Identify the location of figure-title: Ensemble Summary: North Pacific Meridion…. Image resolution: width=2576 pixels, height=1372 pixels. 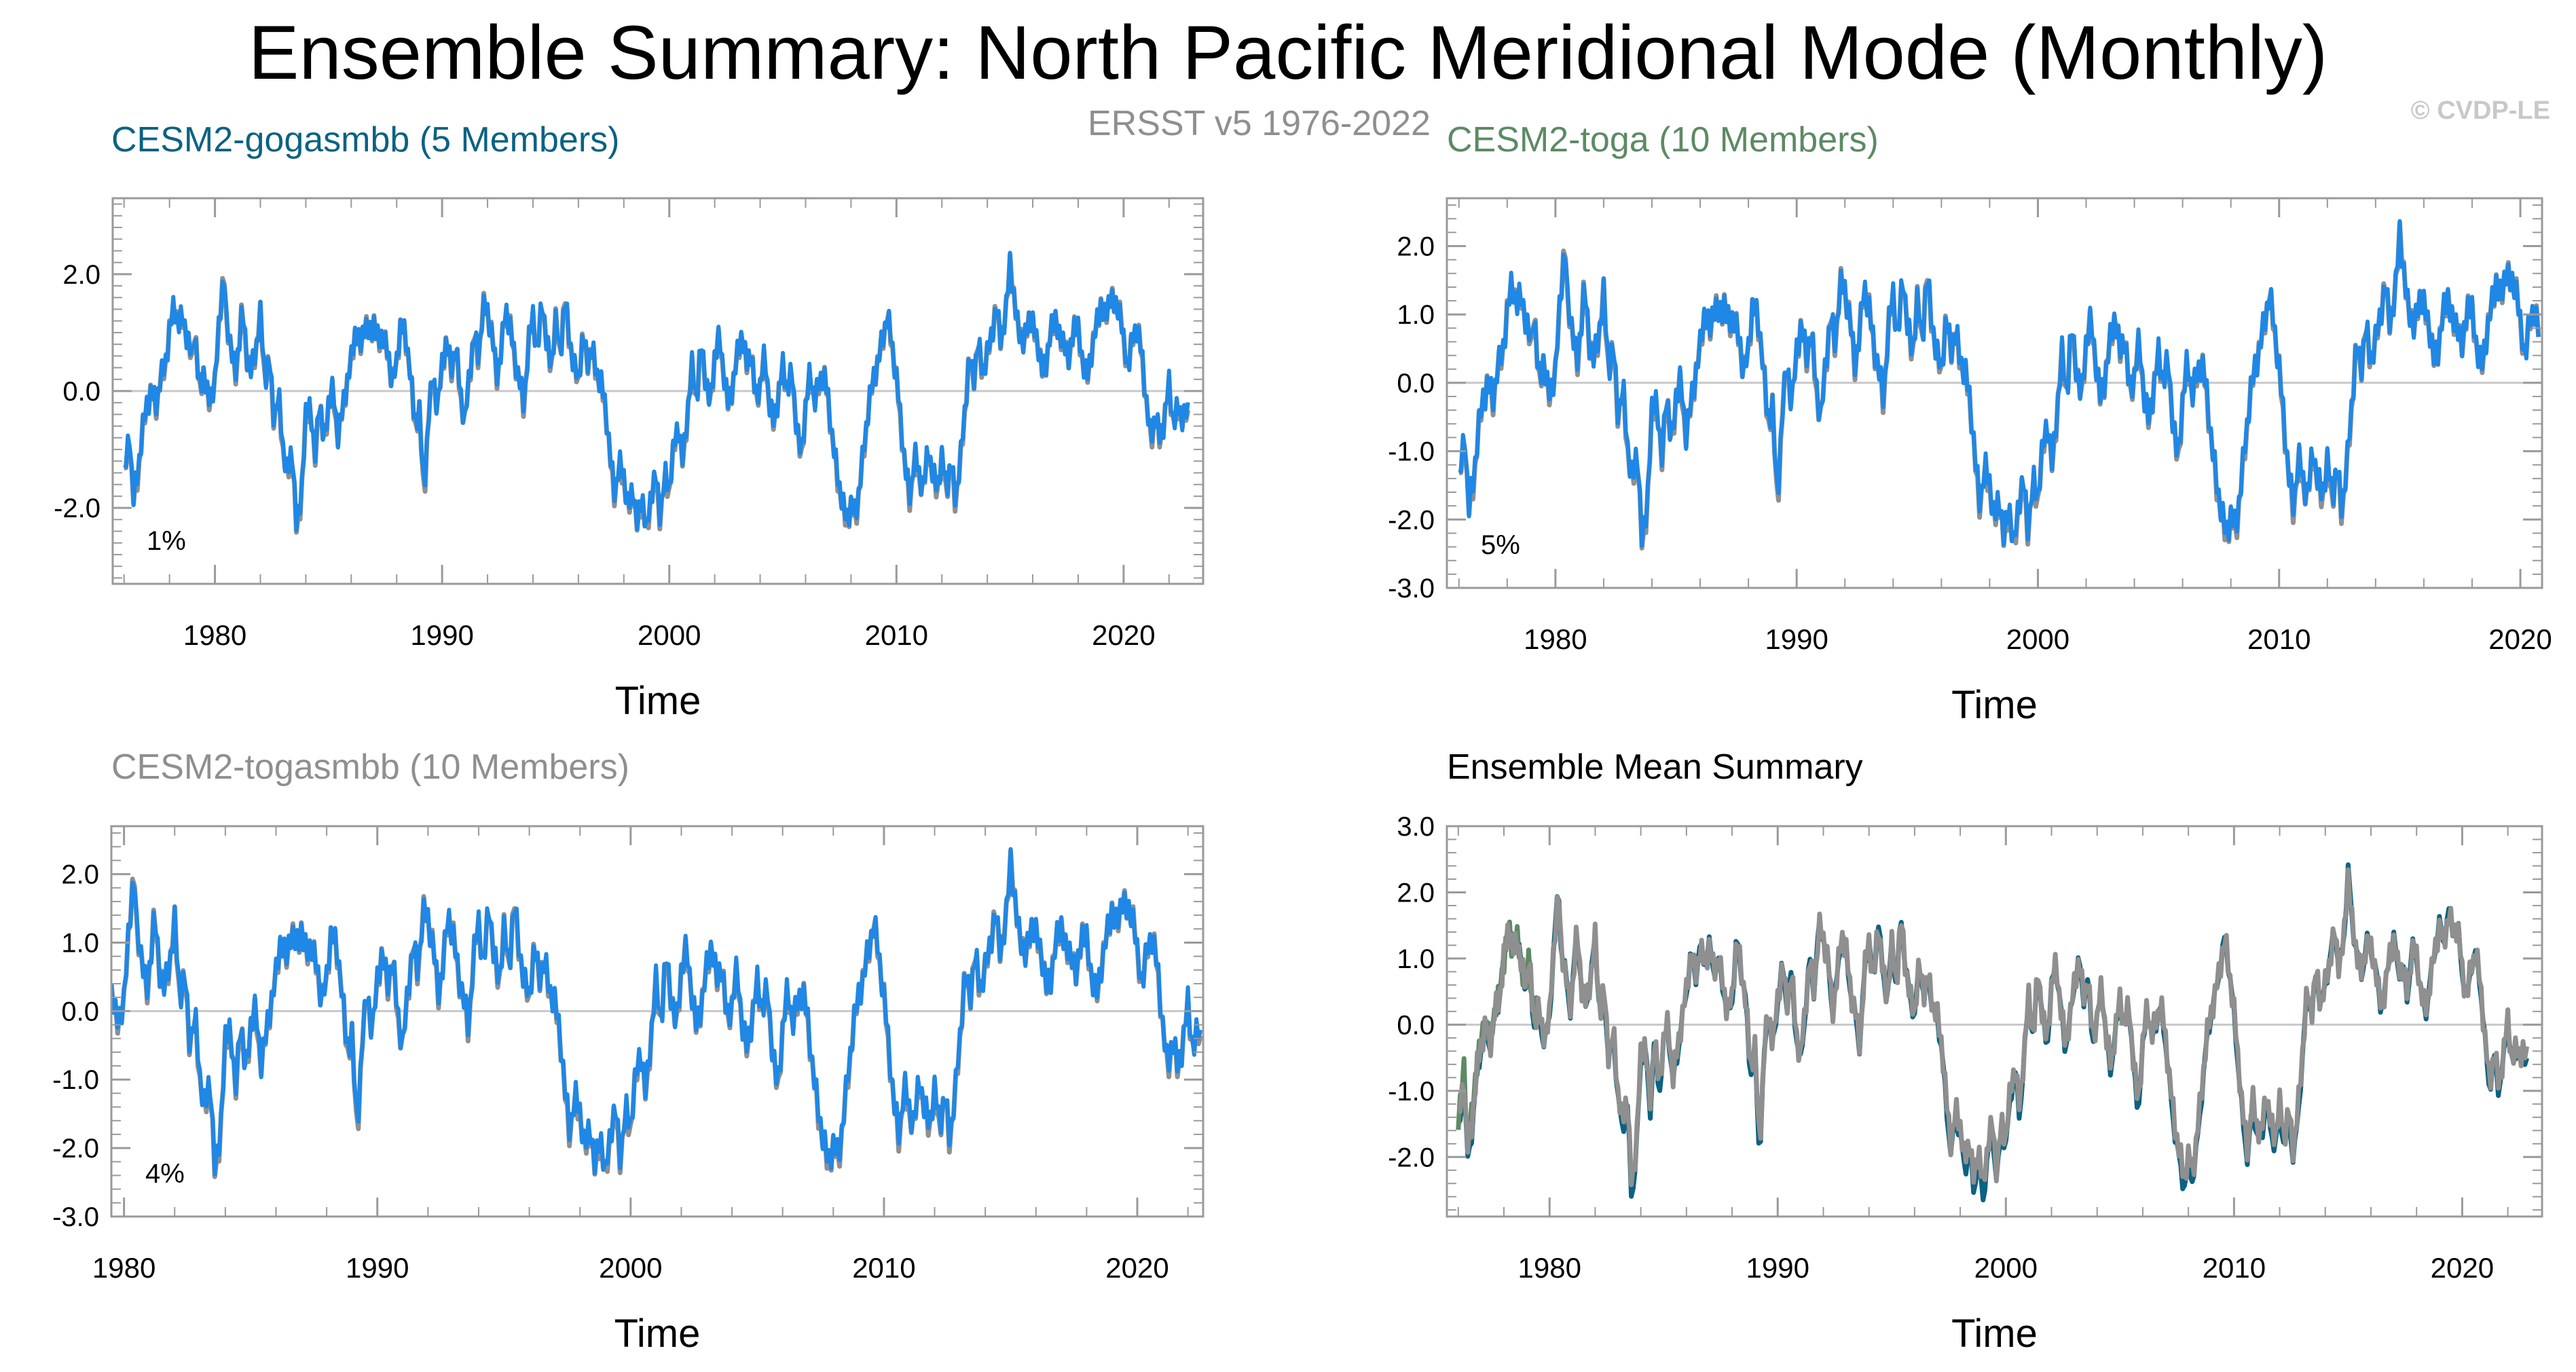
(1288, 52).